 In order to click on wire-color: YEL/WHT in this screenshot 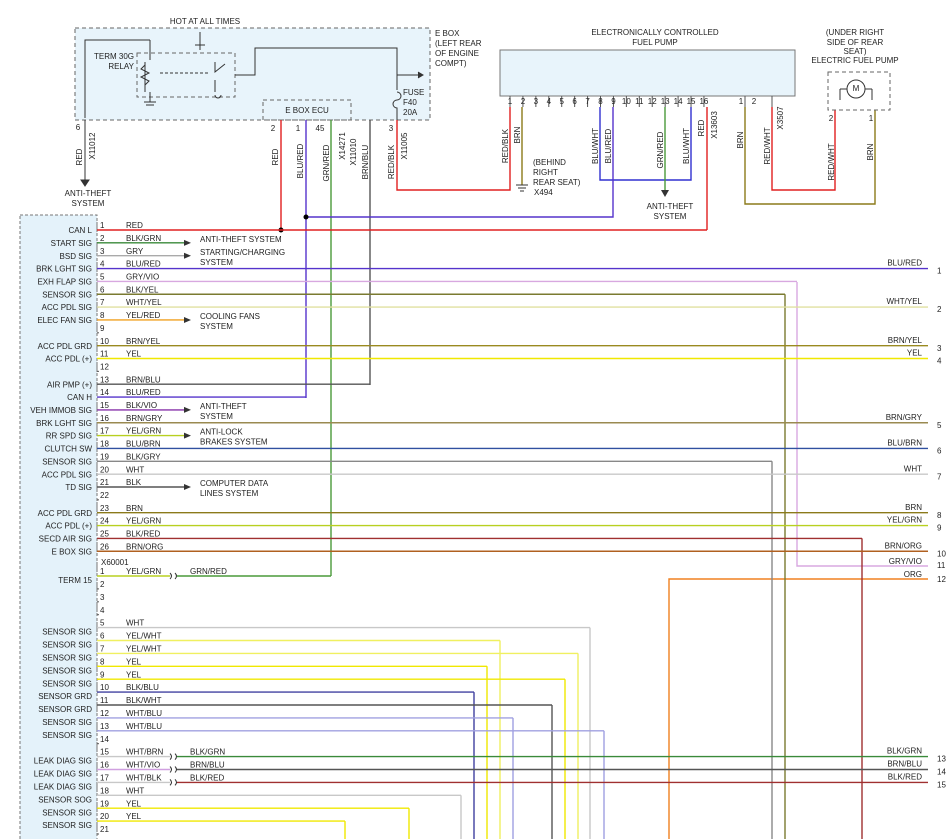, I will do `click(144, 636)`.